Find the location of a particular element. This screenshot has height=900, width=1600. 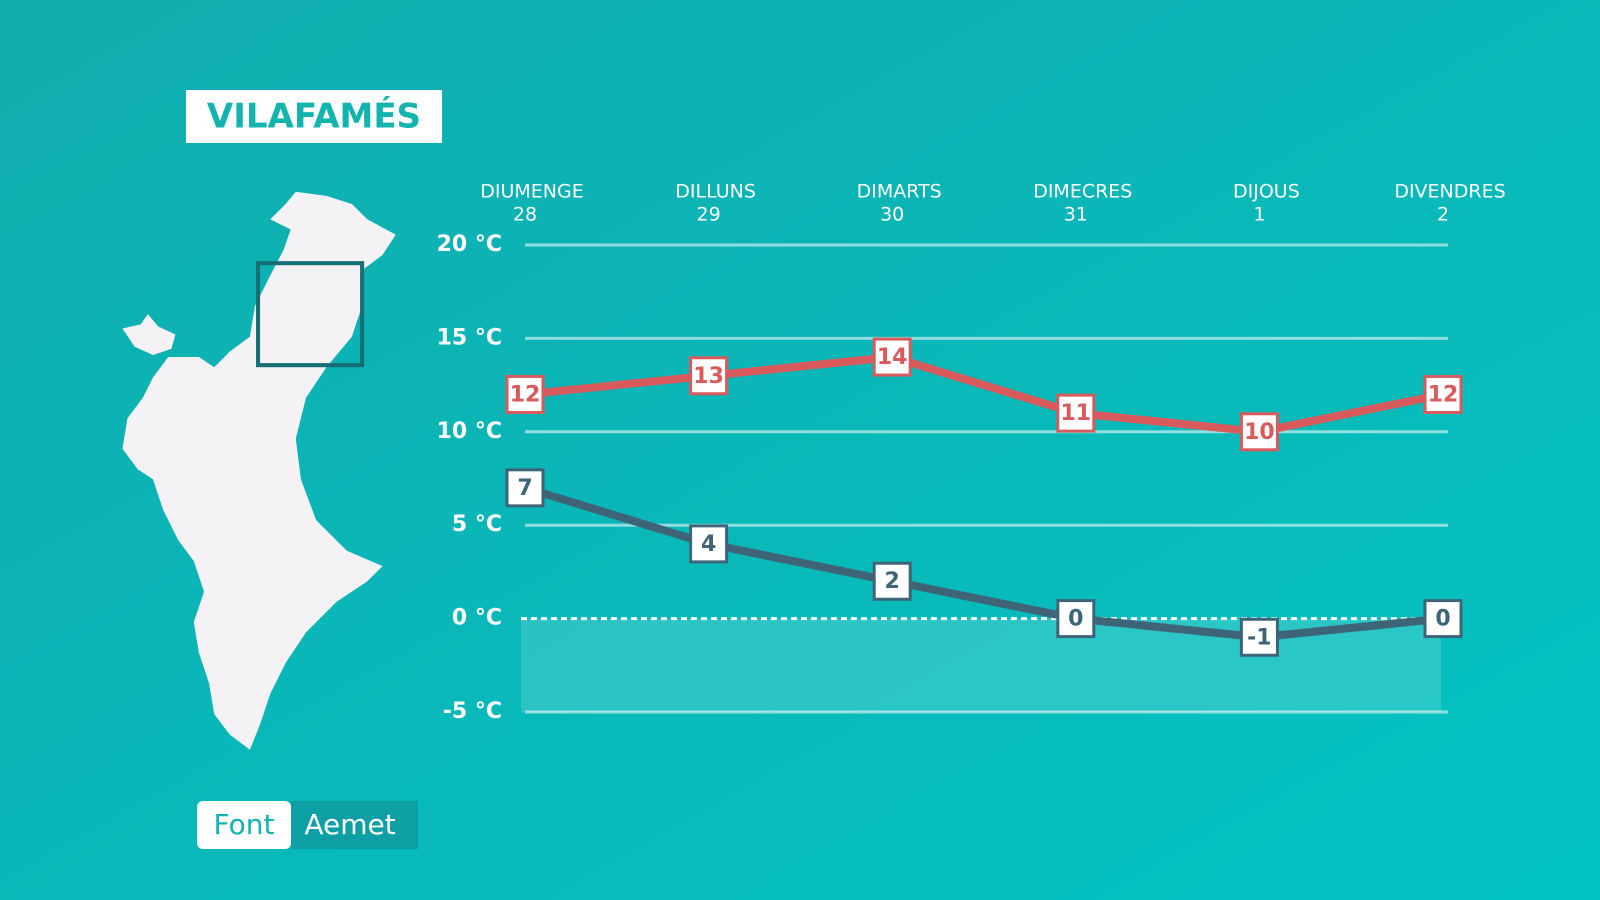

value-label: 7 is located at coordinates (524, 488).